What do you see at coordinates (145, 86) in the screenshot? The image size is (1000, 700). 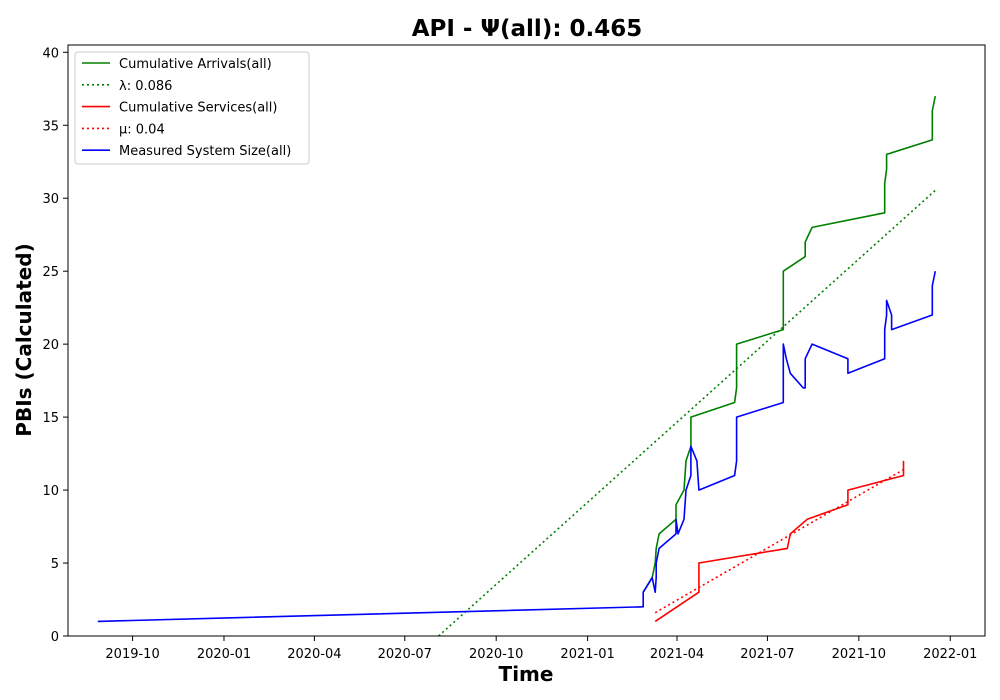 I see `legend-label: λ: 0.086` at bounding box center [145, 86].